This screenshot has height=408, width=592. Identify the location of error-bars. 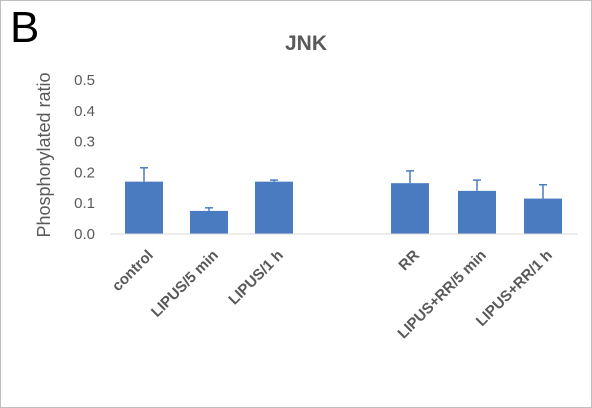
(343, 189).